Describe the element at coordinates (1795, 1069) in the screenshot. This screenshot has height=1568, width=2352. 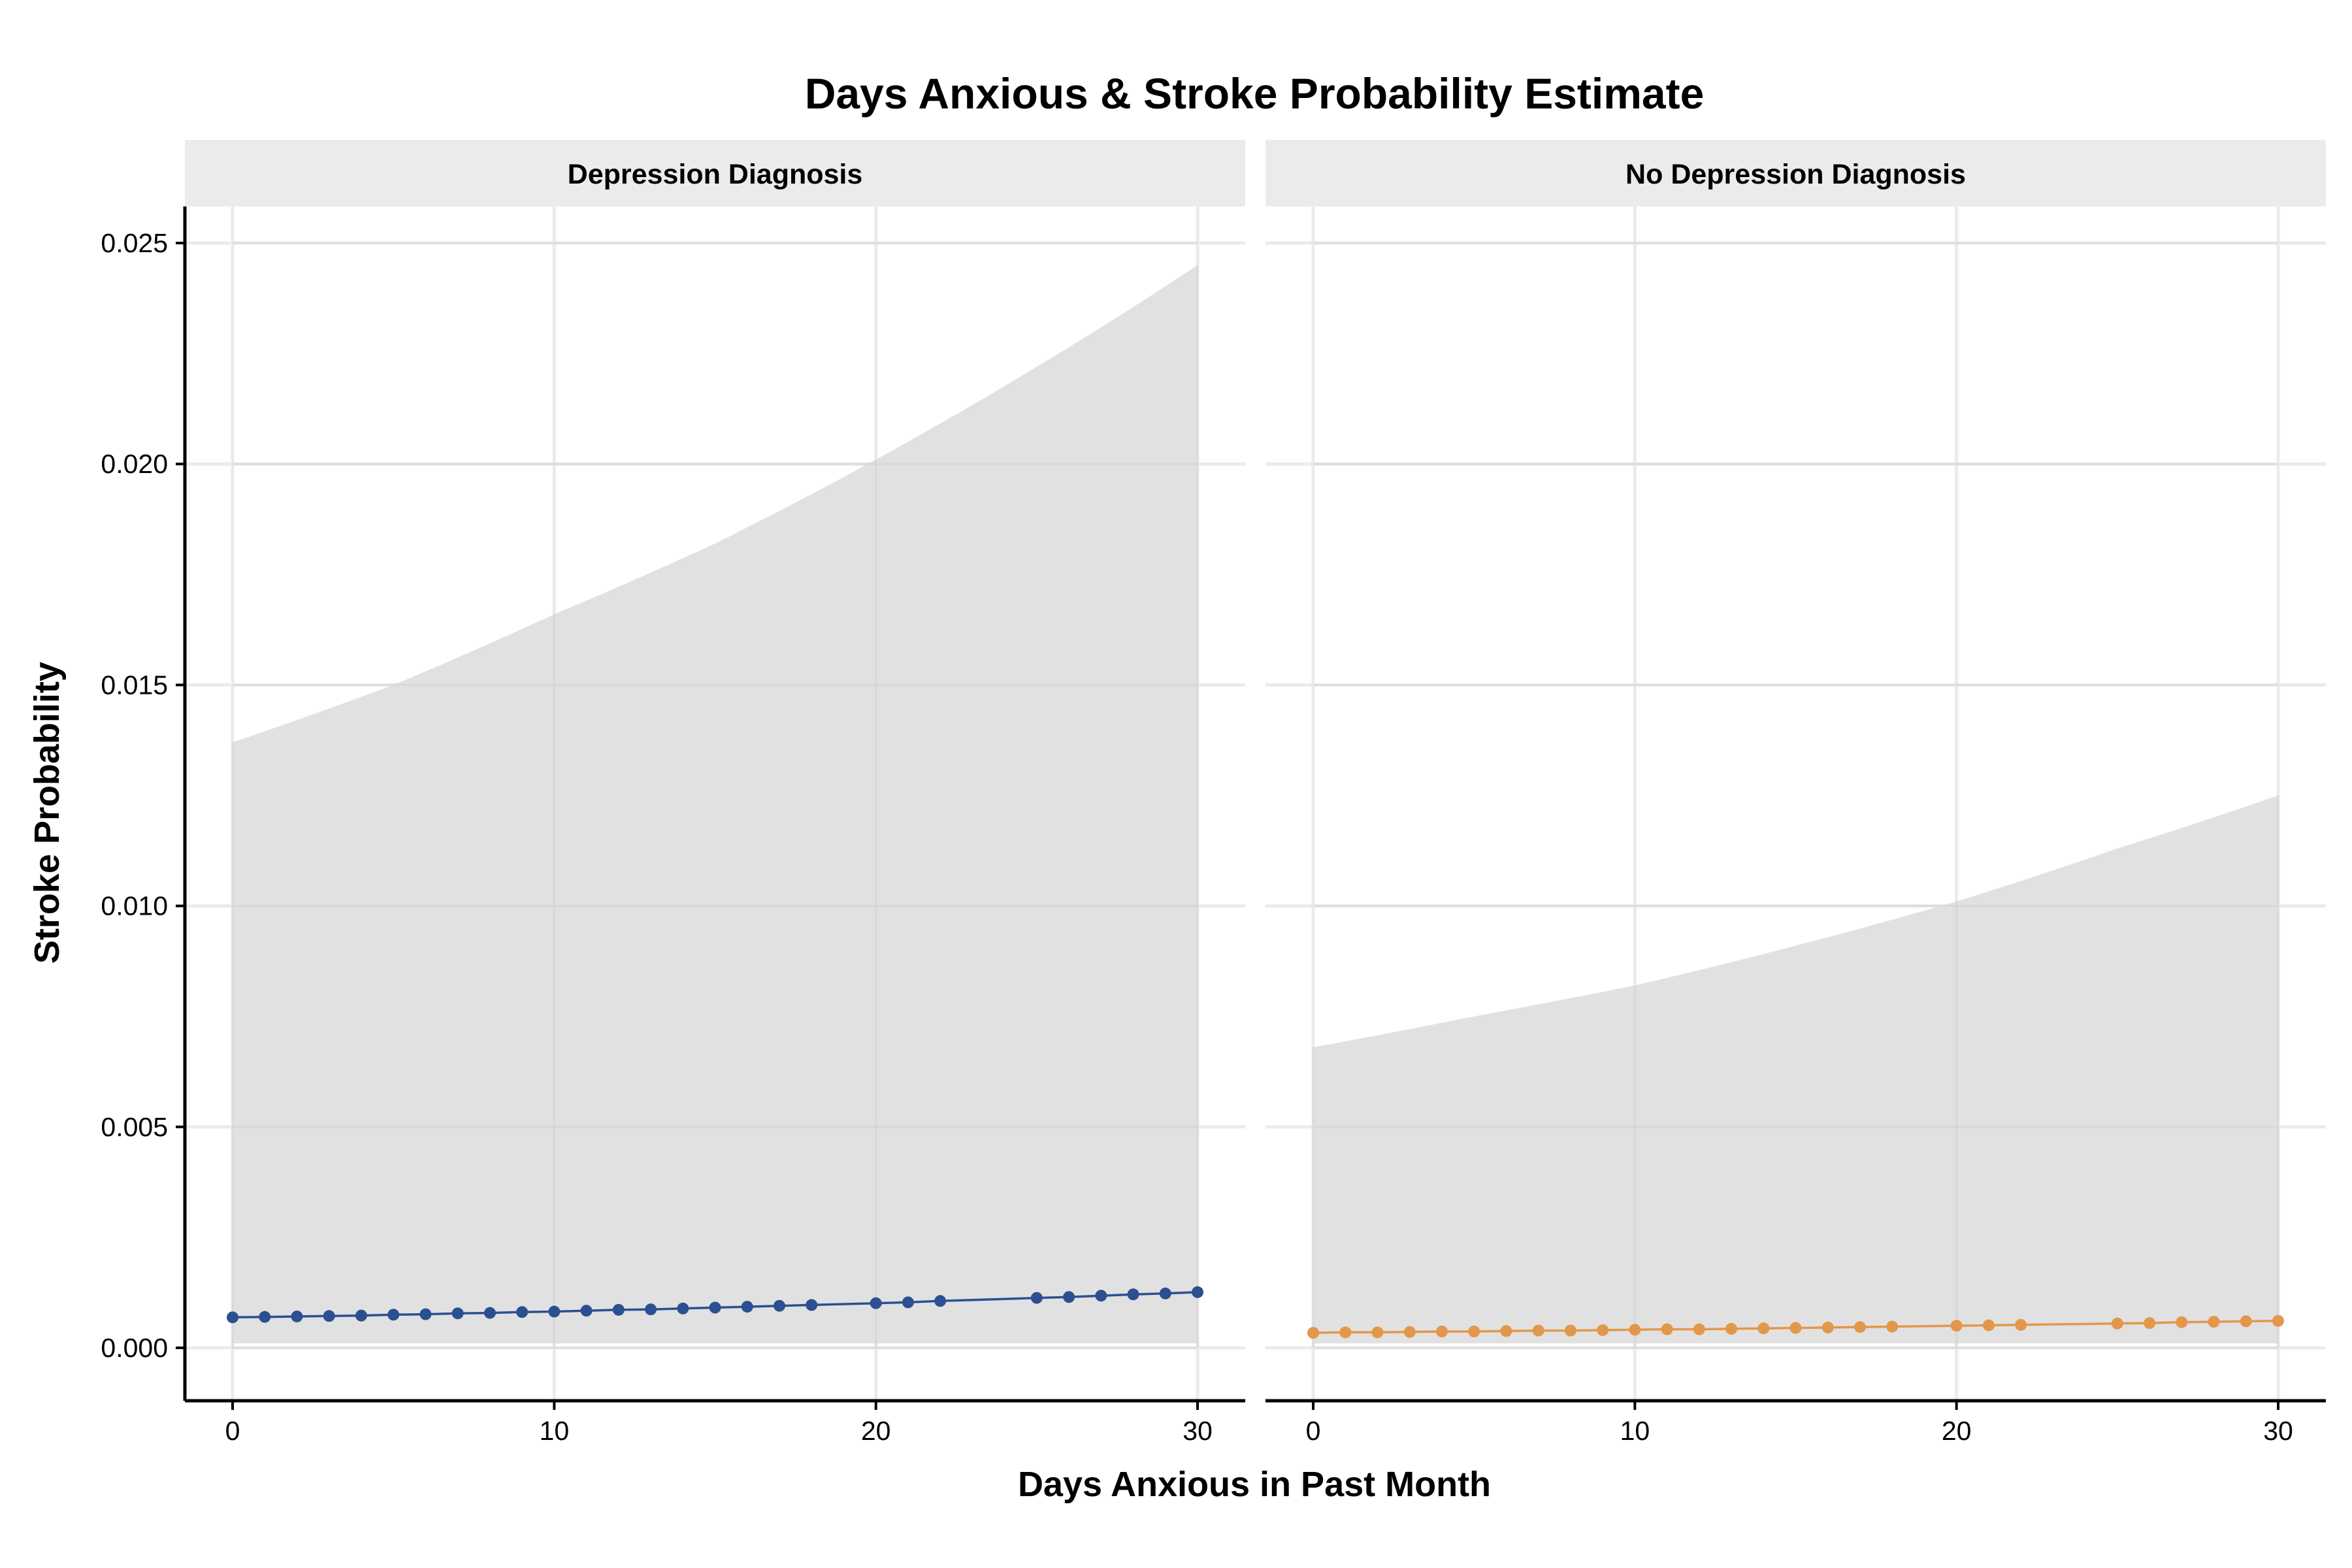
I see `confidence-ribbon` at that location.